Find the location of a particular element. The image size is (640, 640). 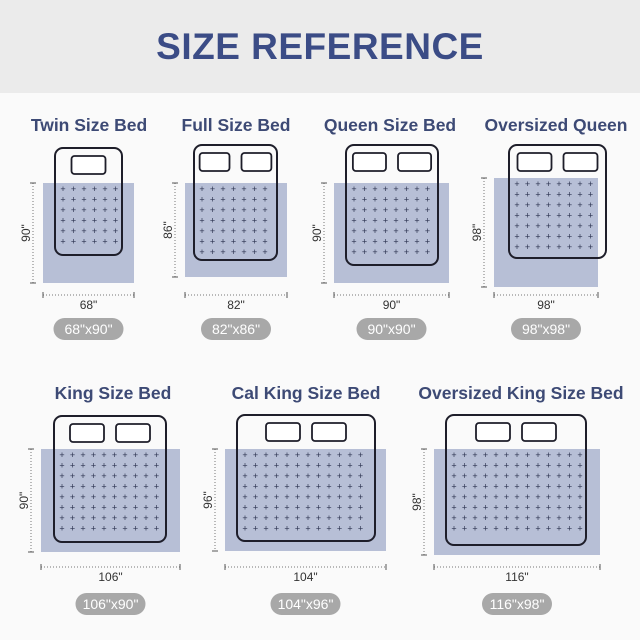

size-badge-label: 106"x90" is located at coordinates (111, 604).